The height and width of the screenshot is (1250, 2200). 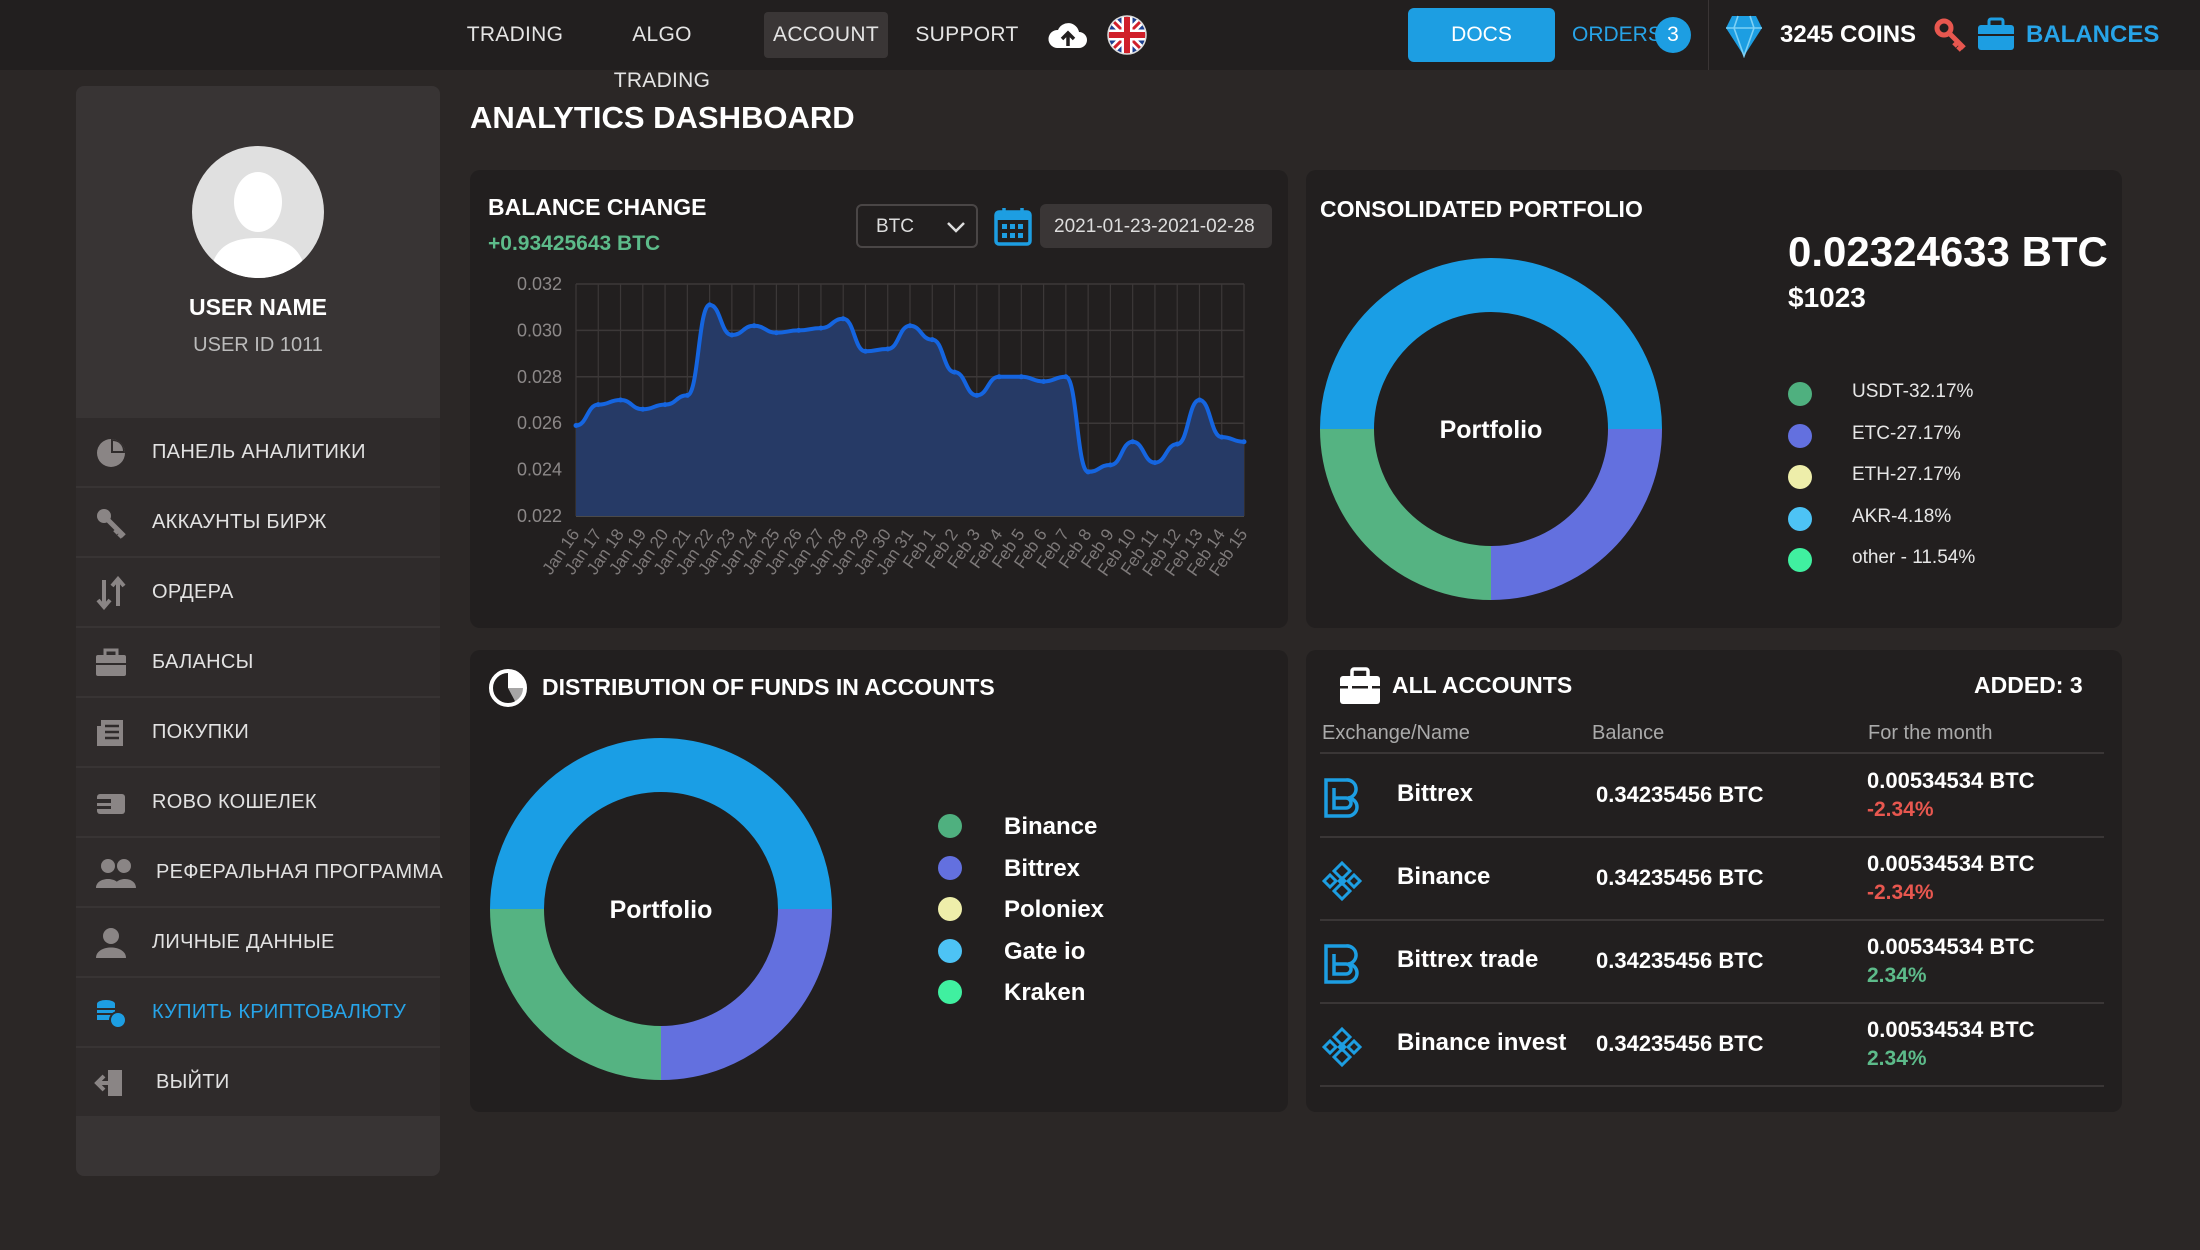 I want to click on legend-label: USDT-32.17%, so click(x=1913, y=391).